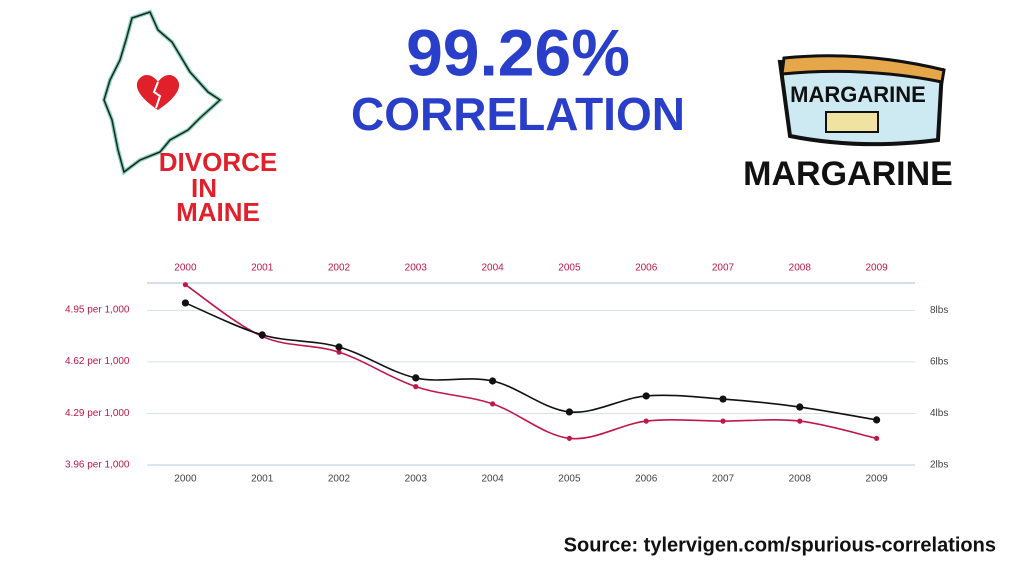 This screenshot has width=1024, height=574. Describe the element at coordinates (218, 212) in the screenshot. I see `annotation: MAINE` at that location.